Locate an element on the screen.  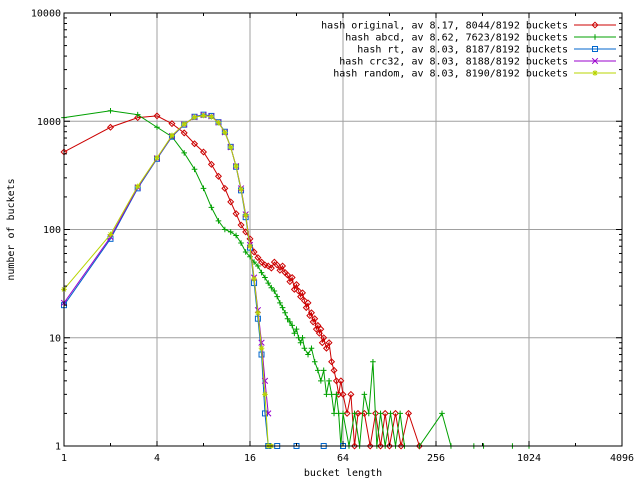
y-tick-label: 10000 is located at coordinates (46, 14).